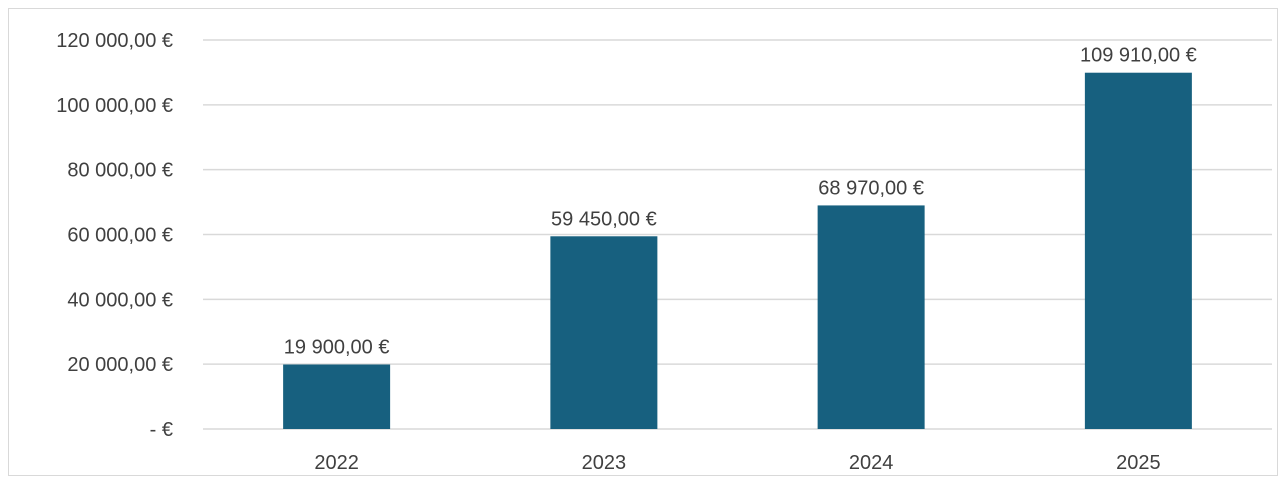 This screenshot has width=1288, height=479. What do you see at coordinates (604, 219) in the screenshot?
I see `data-label: 59 450,00 €` at bounding box center [604, 219].